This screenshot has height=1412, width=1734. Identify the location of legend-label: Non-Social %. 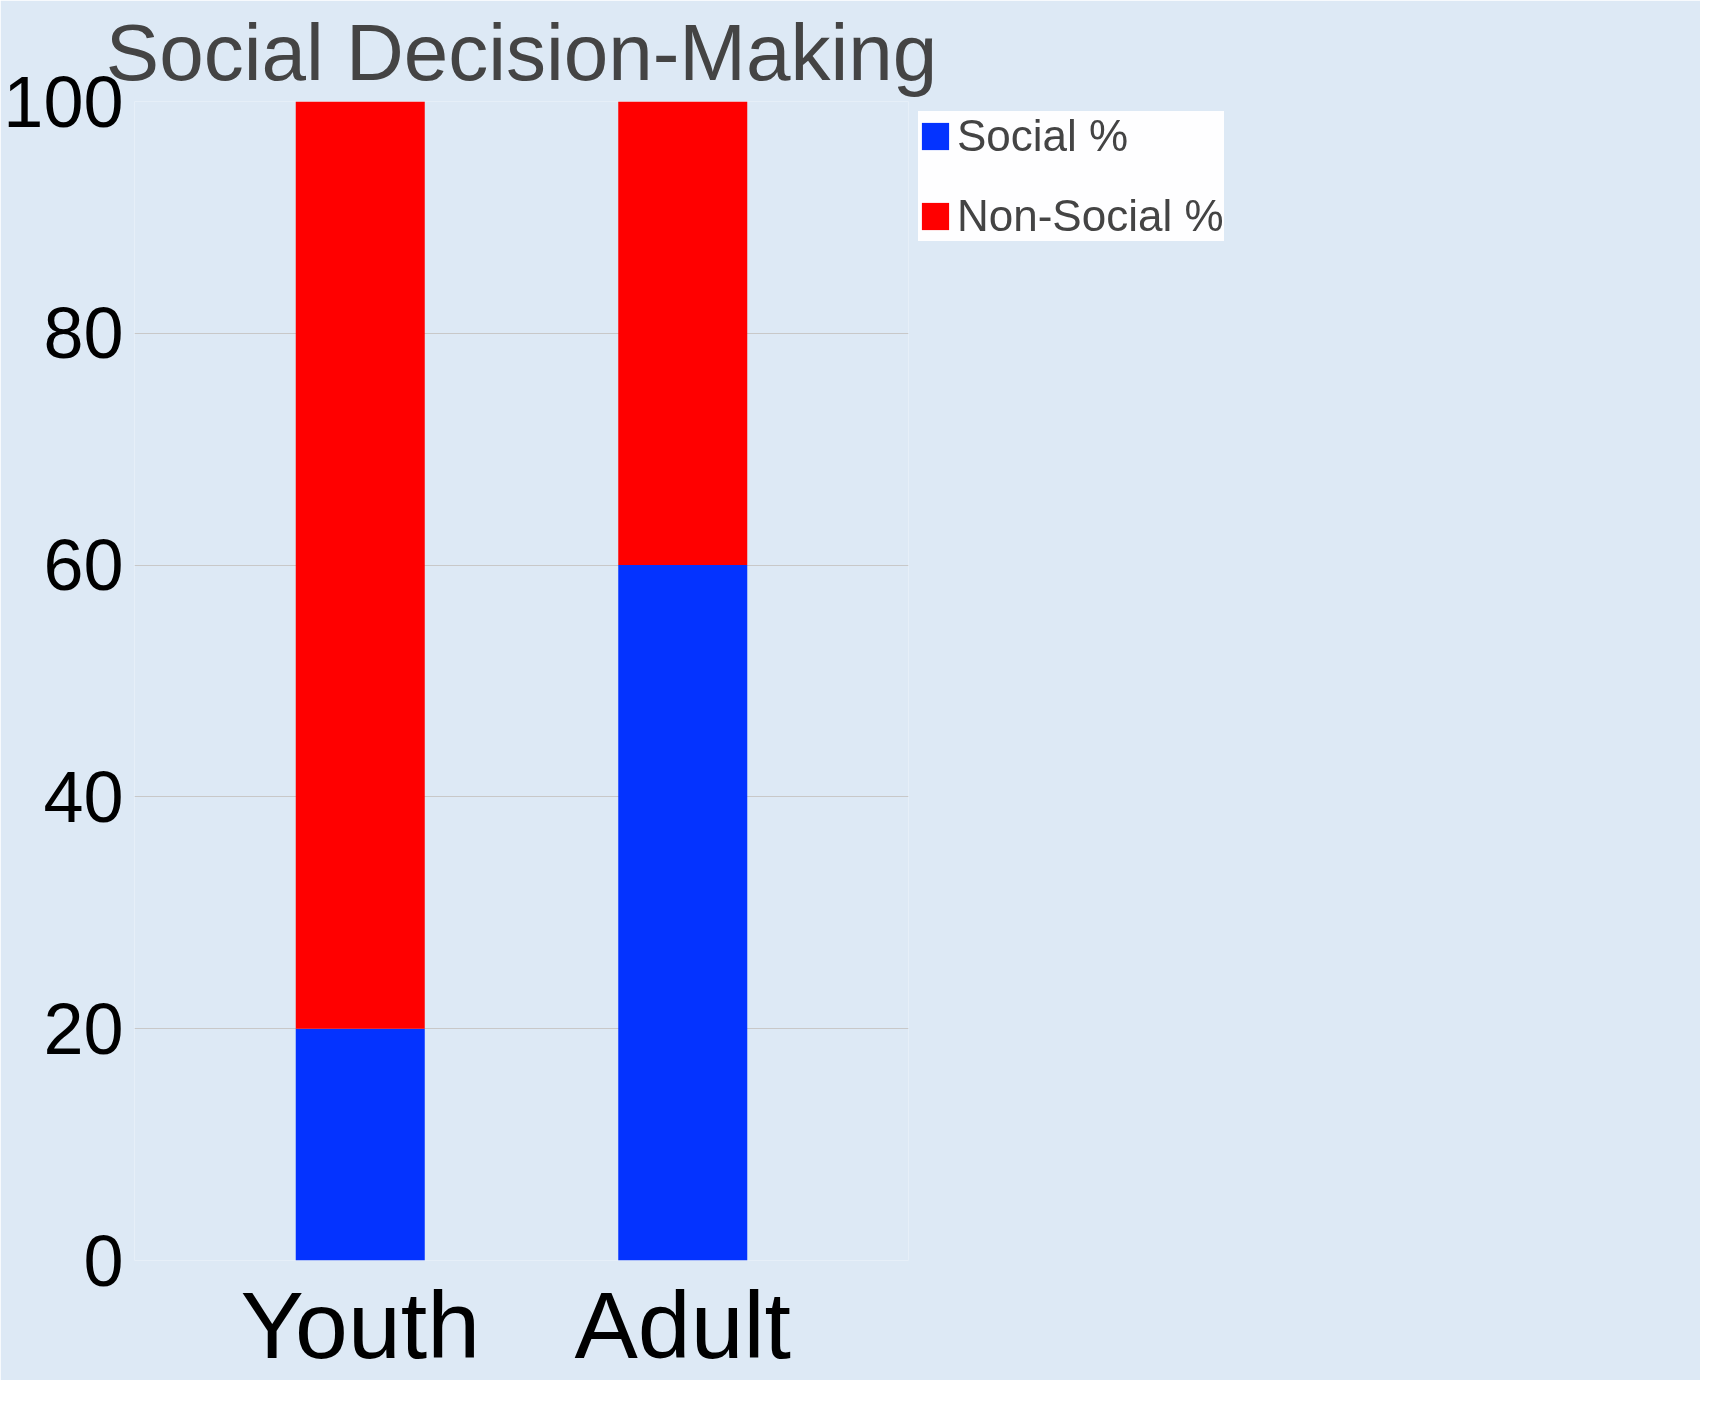
(1090, 216).